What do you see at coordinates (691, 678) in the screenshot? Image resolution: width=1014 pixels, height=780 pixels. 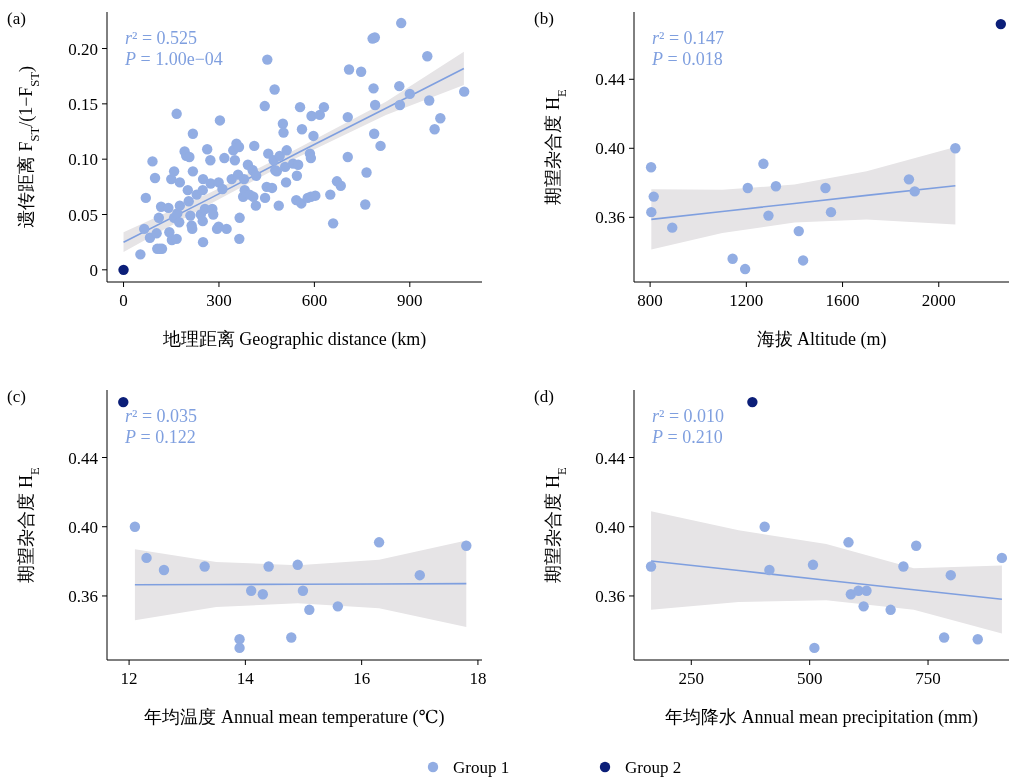 I see `x-tick-label: 250` at bounding box center [691, 678].